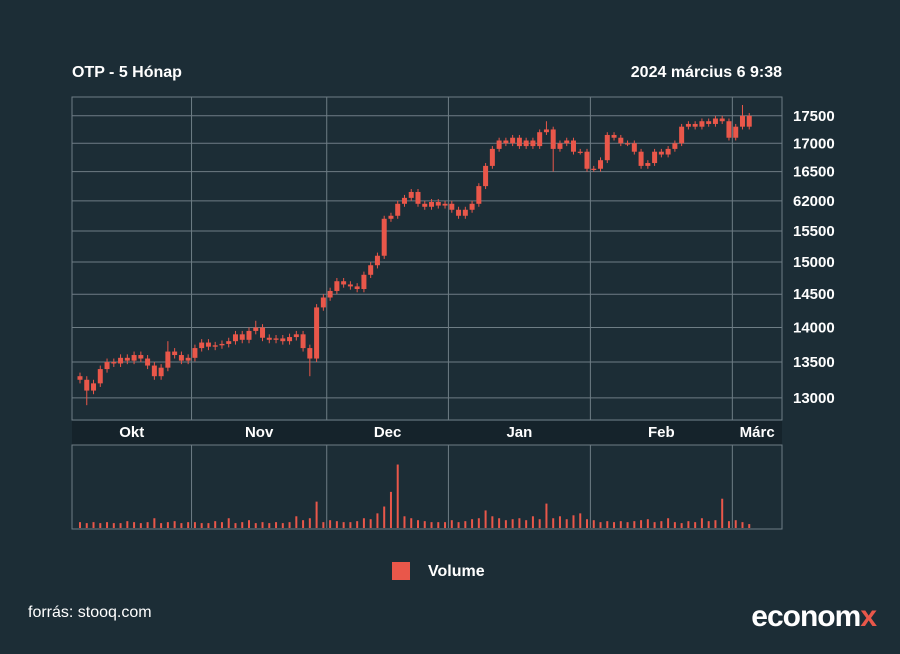 The height and width of the screenshot is (654, 900). What do you see at coordinates (259, 432) in the screenshot?
I see `x-tick-label: Nov` at bounding box center [259, 432].